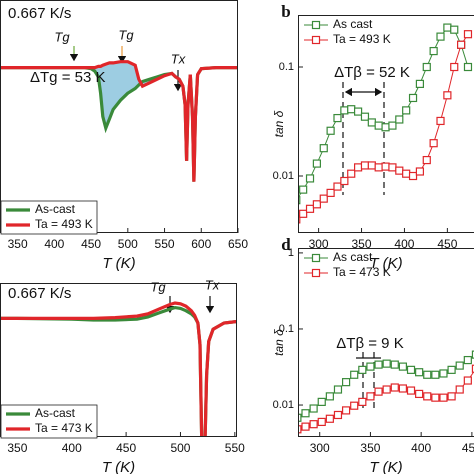 This screenshot has width=474, height=474. Describe the element at coordinates (201, 244) in the screenshot. I see `x-tick-label: 600` at that location.